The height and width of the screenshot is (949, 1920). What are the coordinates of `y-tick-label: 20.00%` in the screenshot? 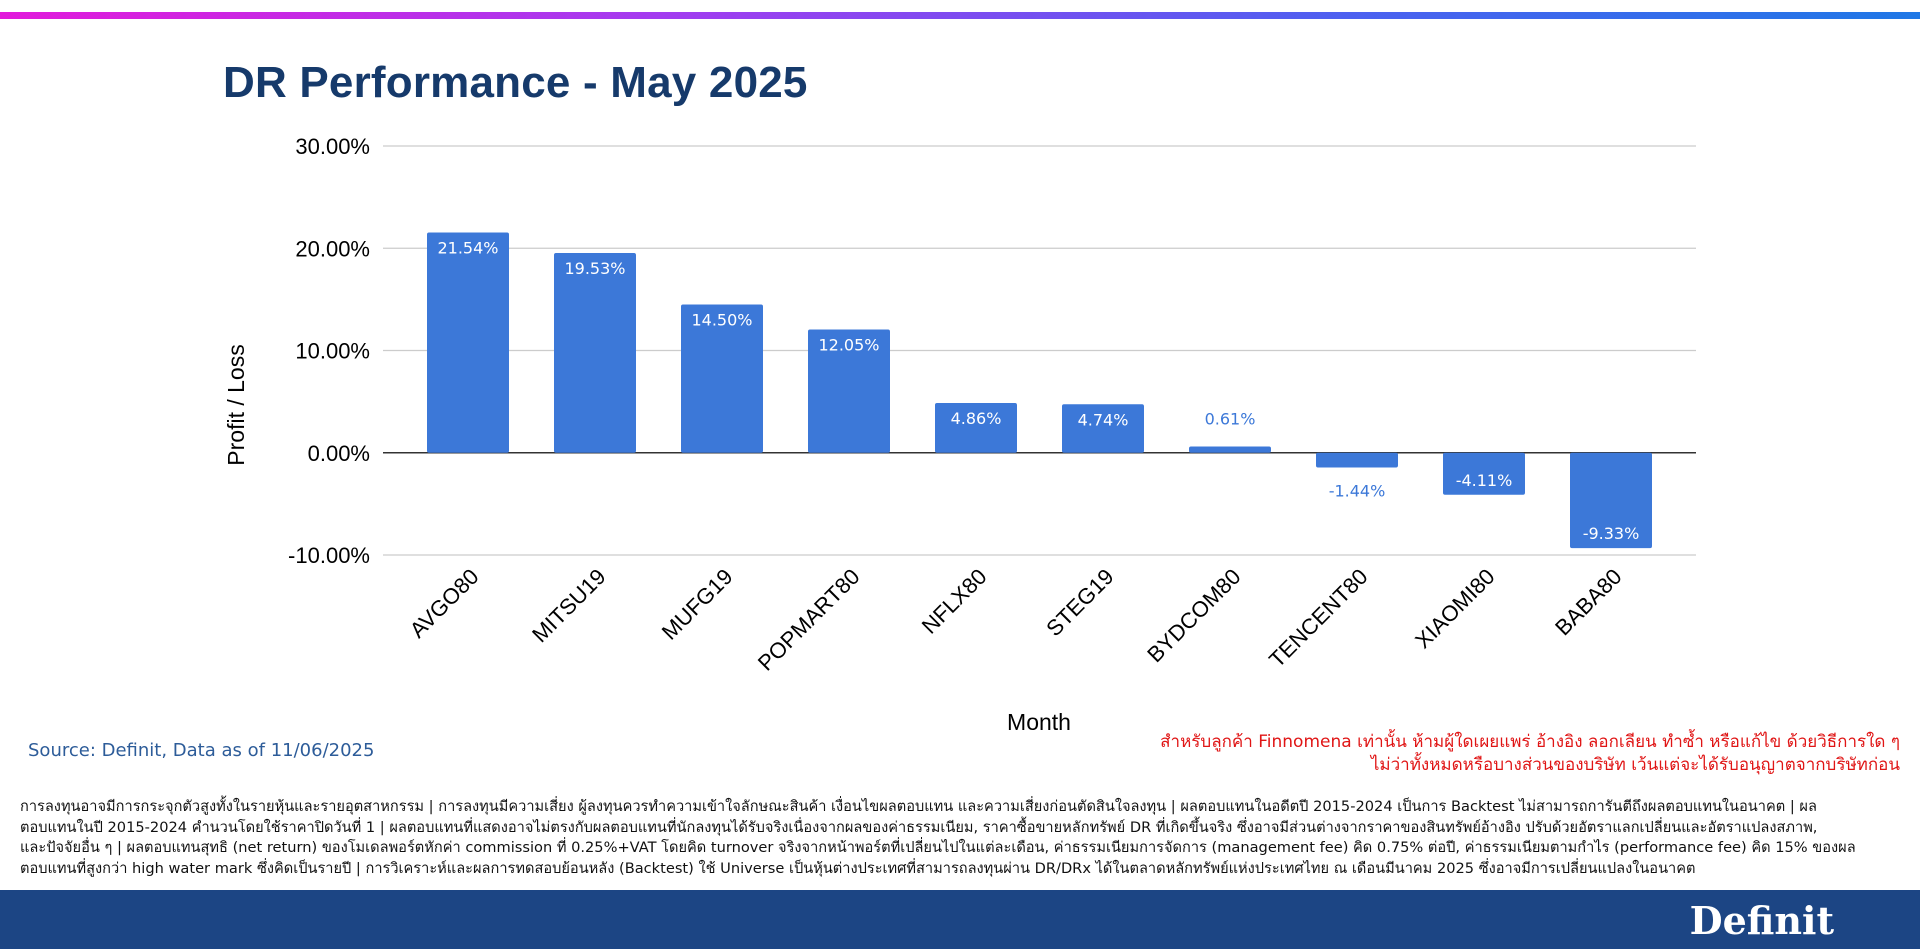 It's located at (332, 248).